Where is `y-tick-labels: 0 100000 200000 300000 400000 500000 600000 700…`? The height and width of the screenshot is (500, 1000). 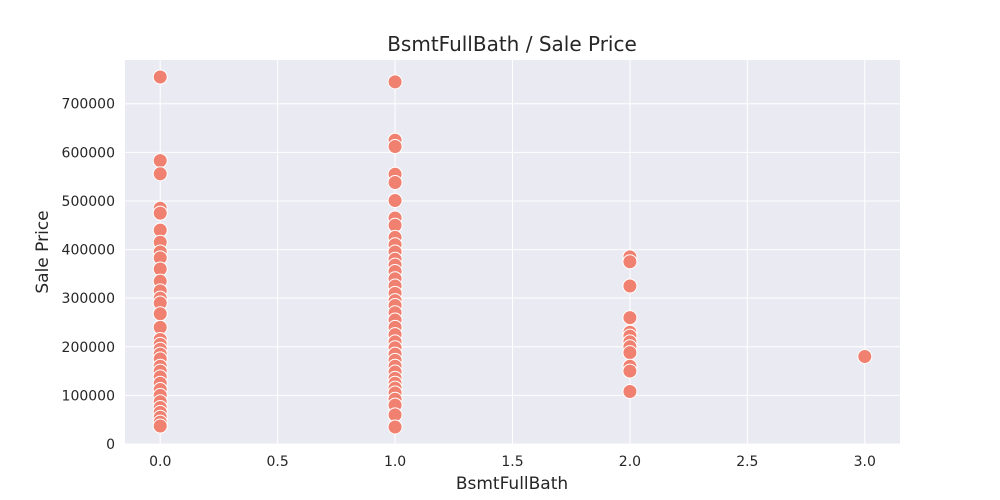
y-tick-labels: 0 100000 200000 300000 400000 500000 600000 700… is located at coordinates (88, 275).